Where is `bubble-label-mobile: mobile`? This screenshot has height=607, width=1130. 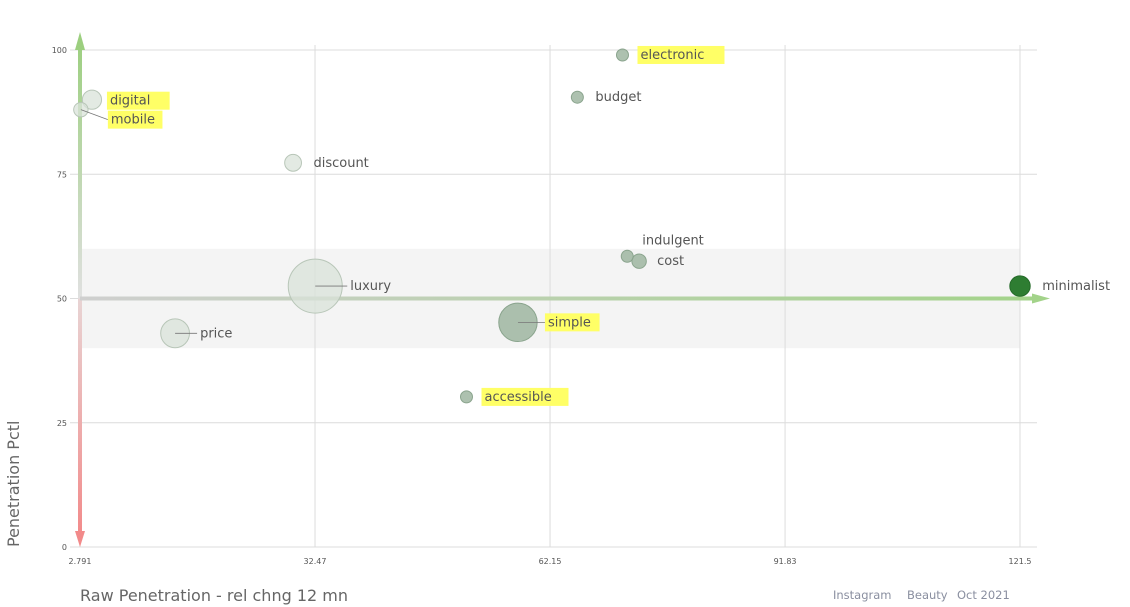
bubble-label-mobile: mobile is located at coordinates (133, 120).